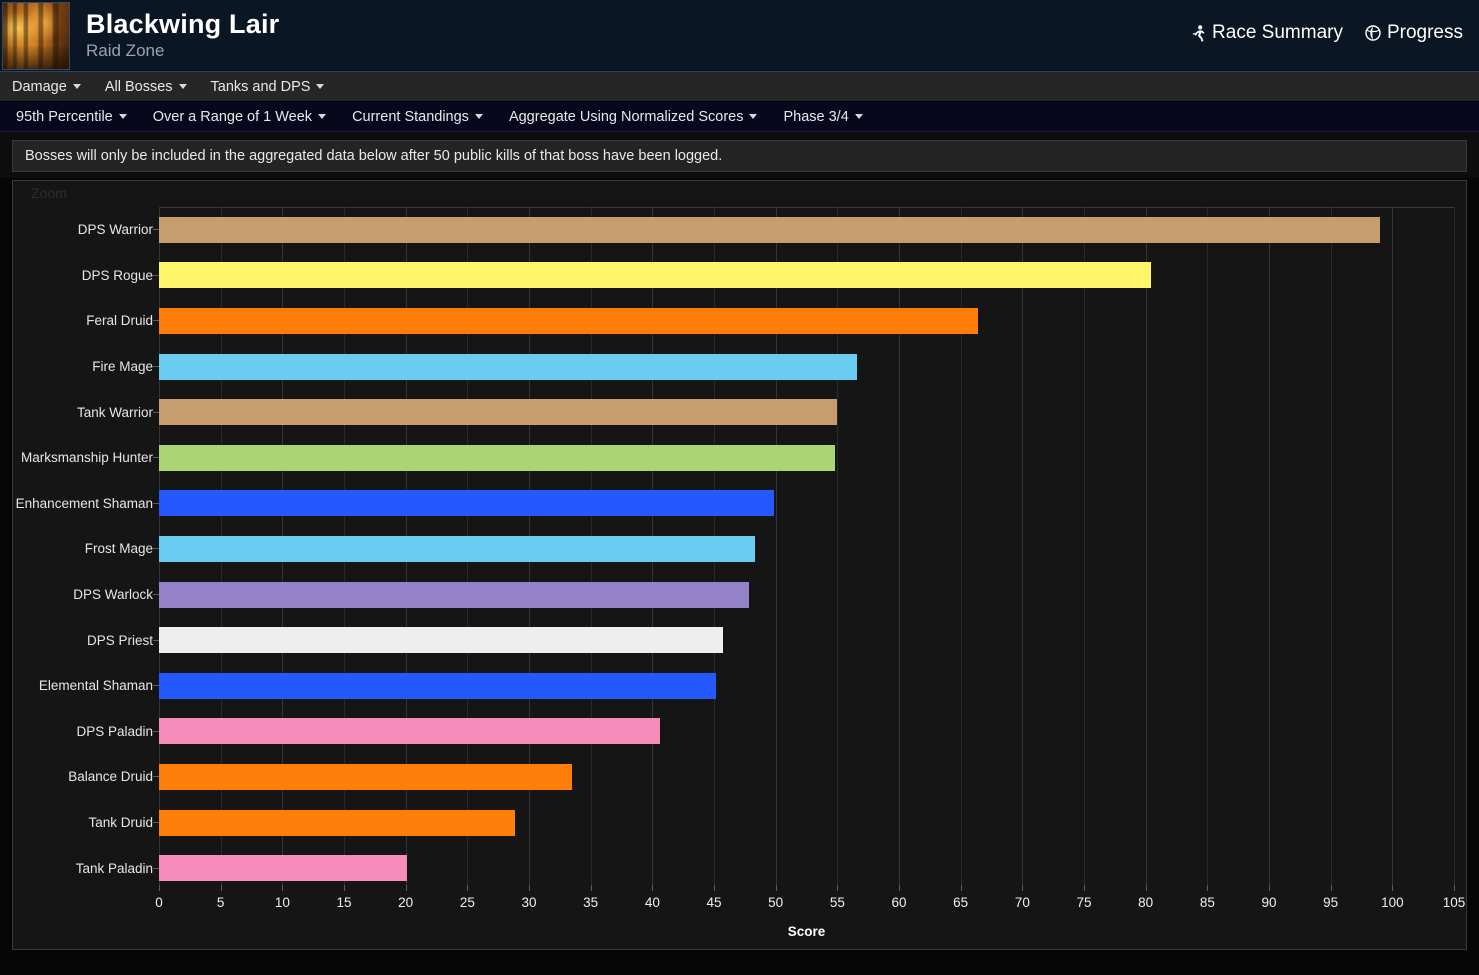 Image resolution: width=1479 pixels, height=975 pixels. Describe the element at coordinates (268, 87) in the screenshot. I see `role-dropdown: Tanks and DPS` at that location.